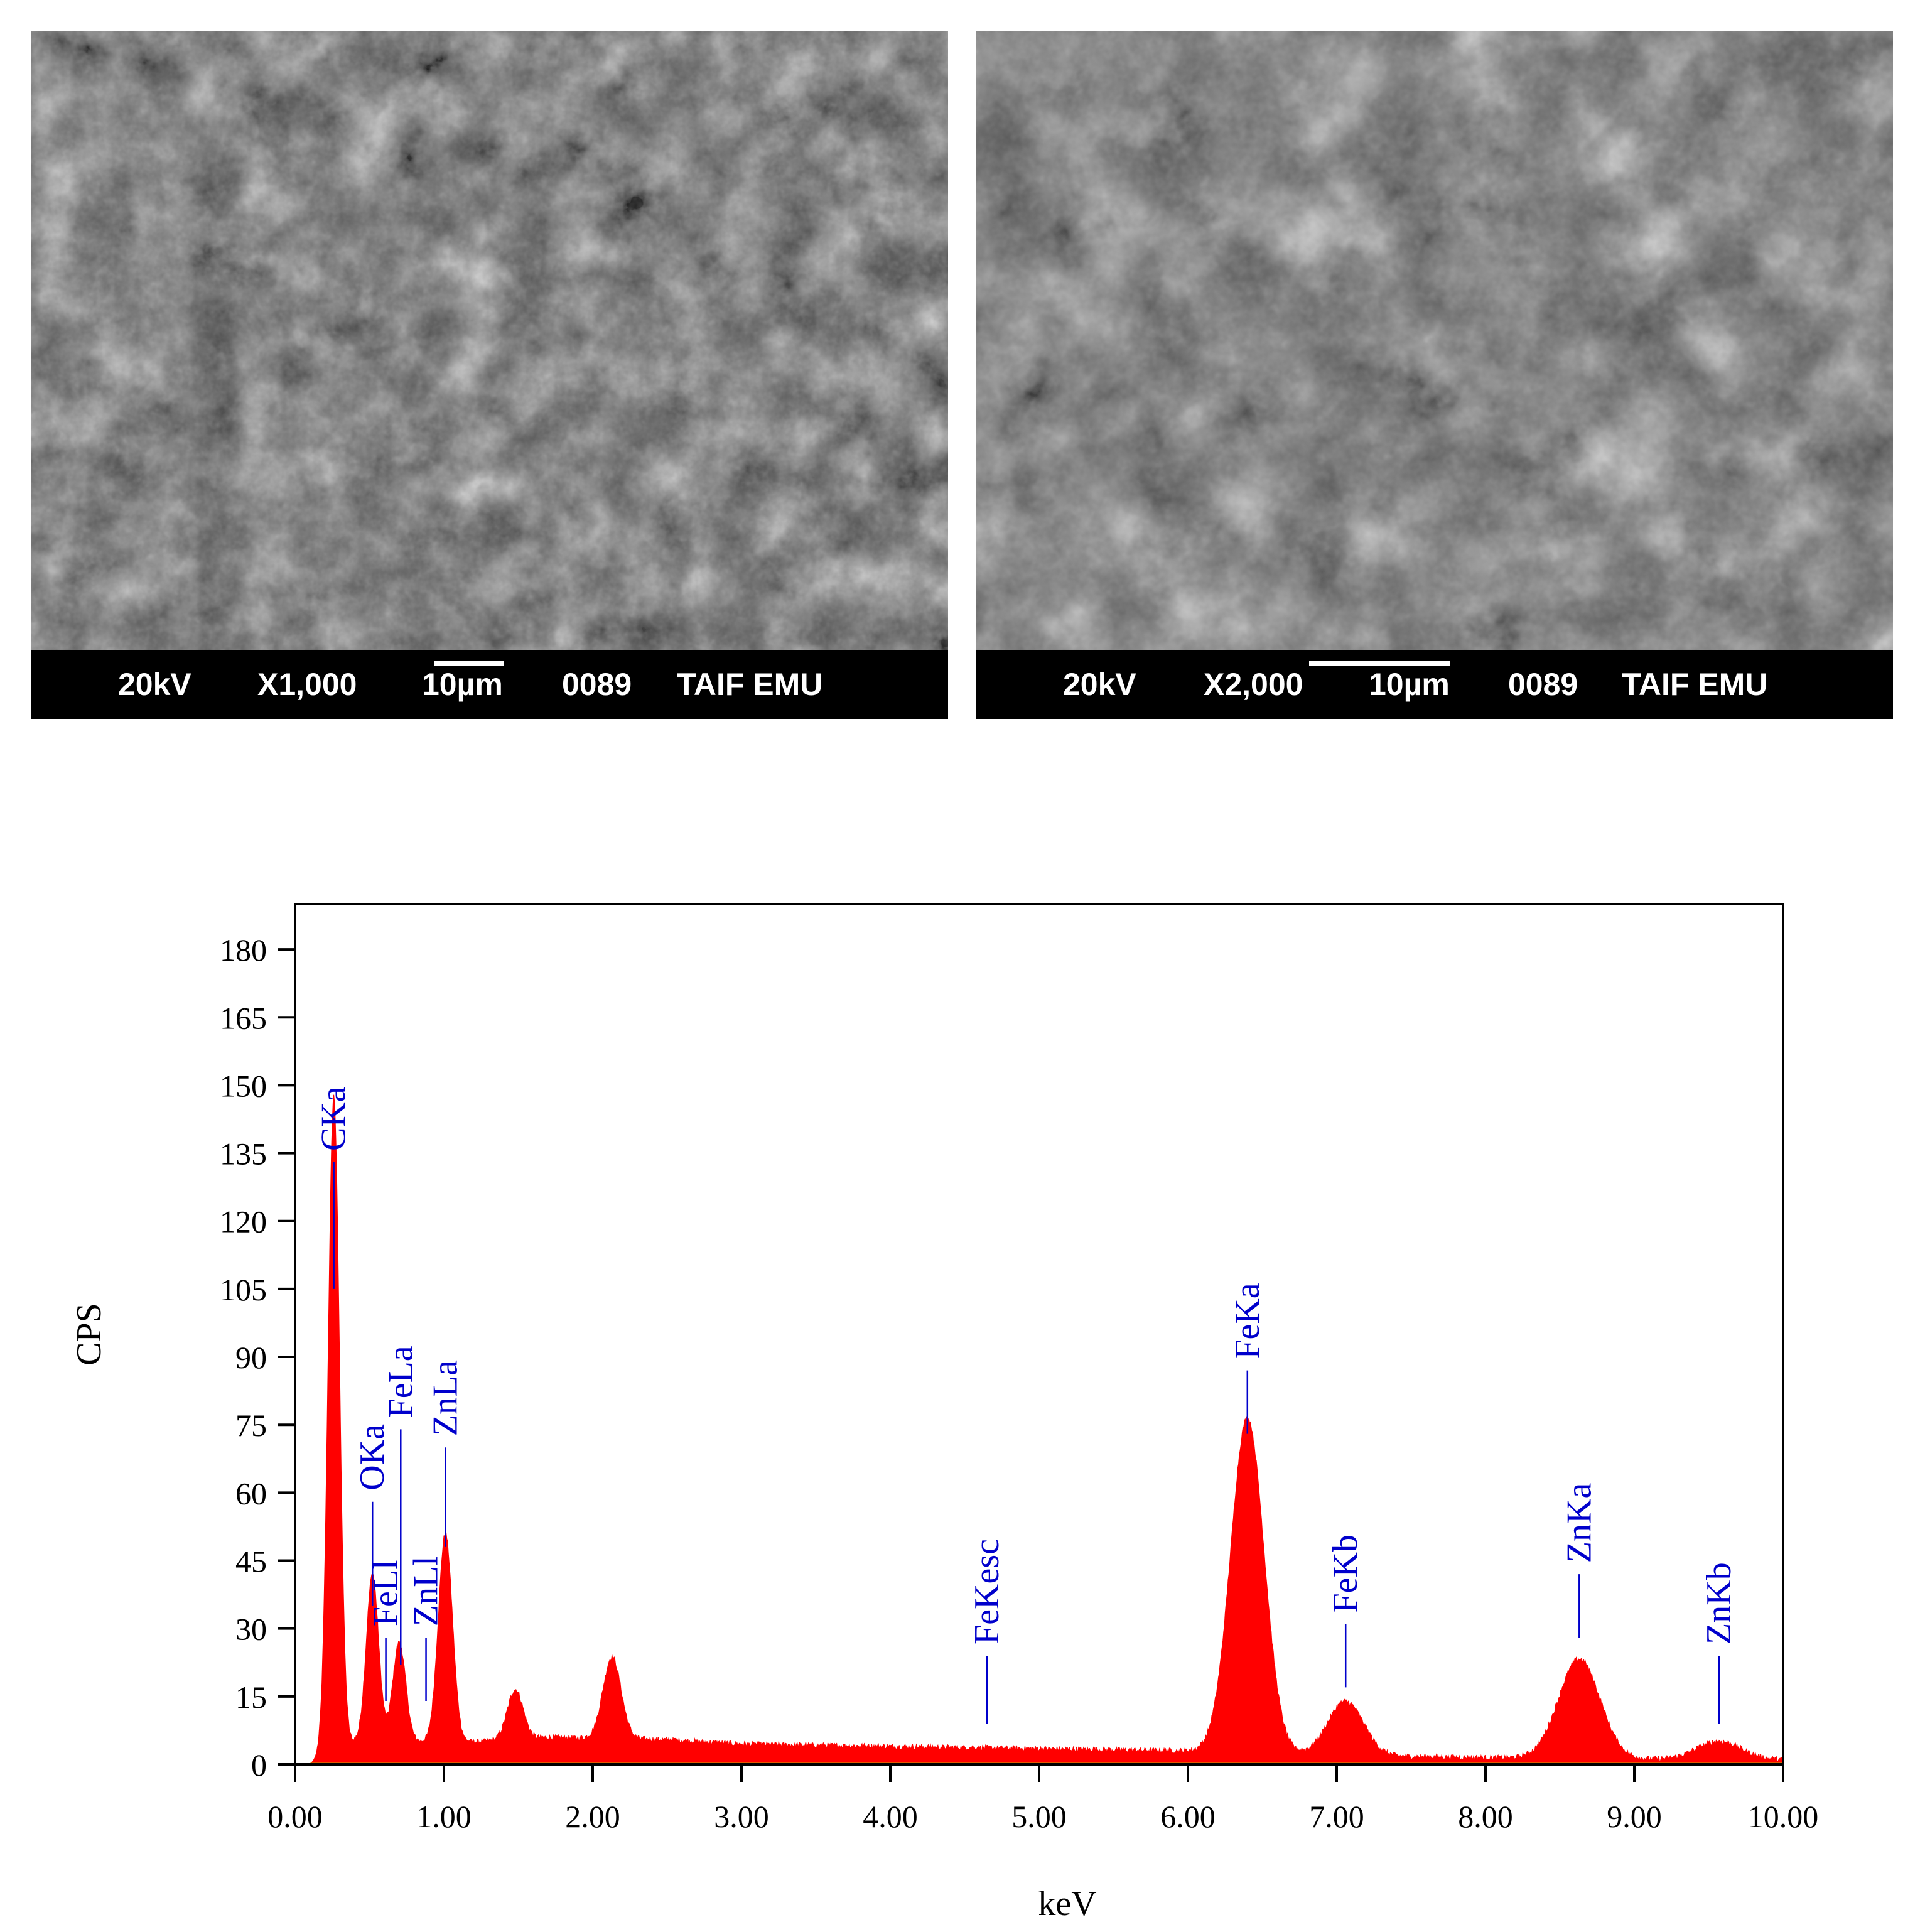 Image resolution: width=1925 pixels, height=1932 pixels. Describe the element at coordinates (1039, 1817) in the screenshot. I see `x-tick-label: 5.00` at that location.